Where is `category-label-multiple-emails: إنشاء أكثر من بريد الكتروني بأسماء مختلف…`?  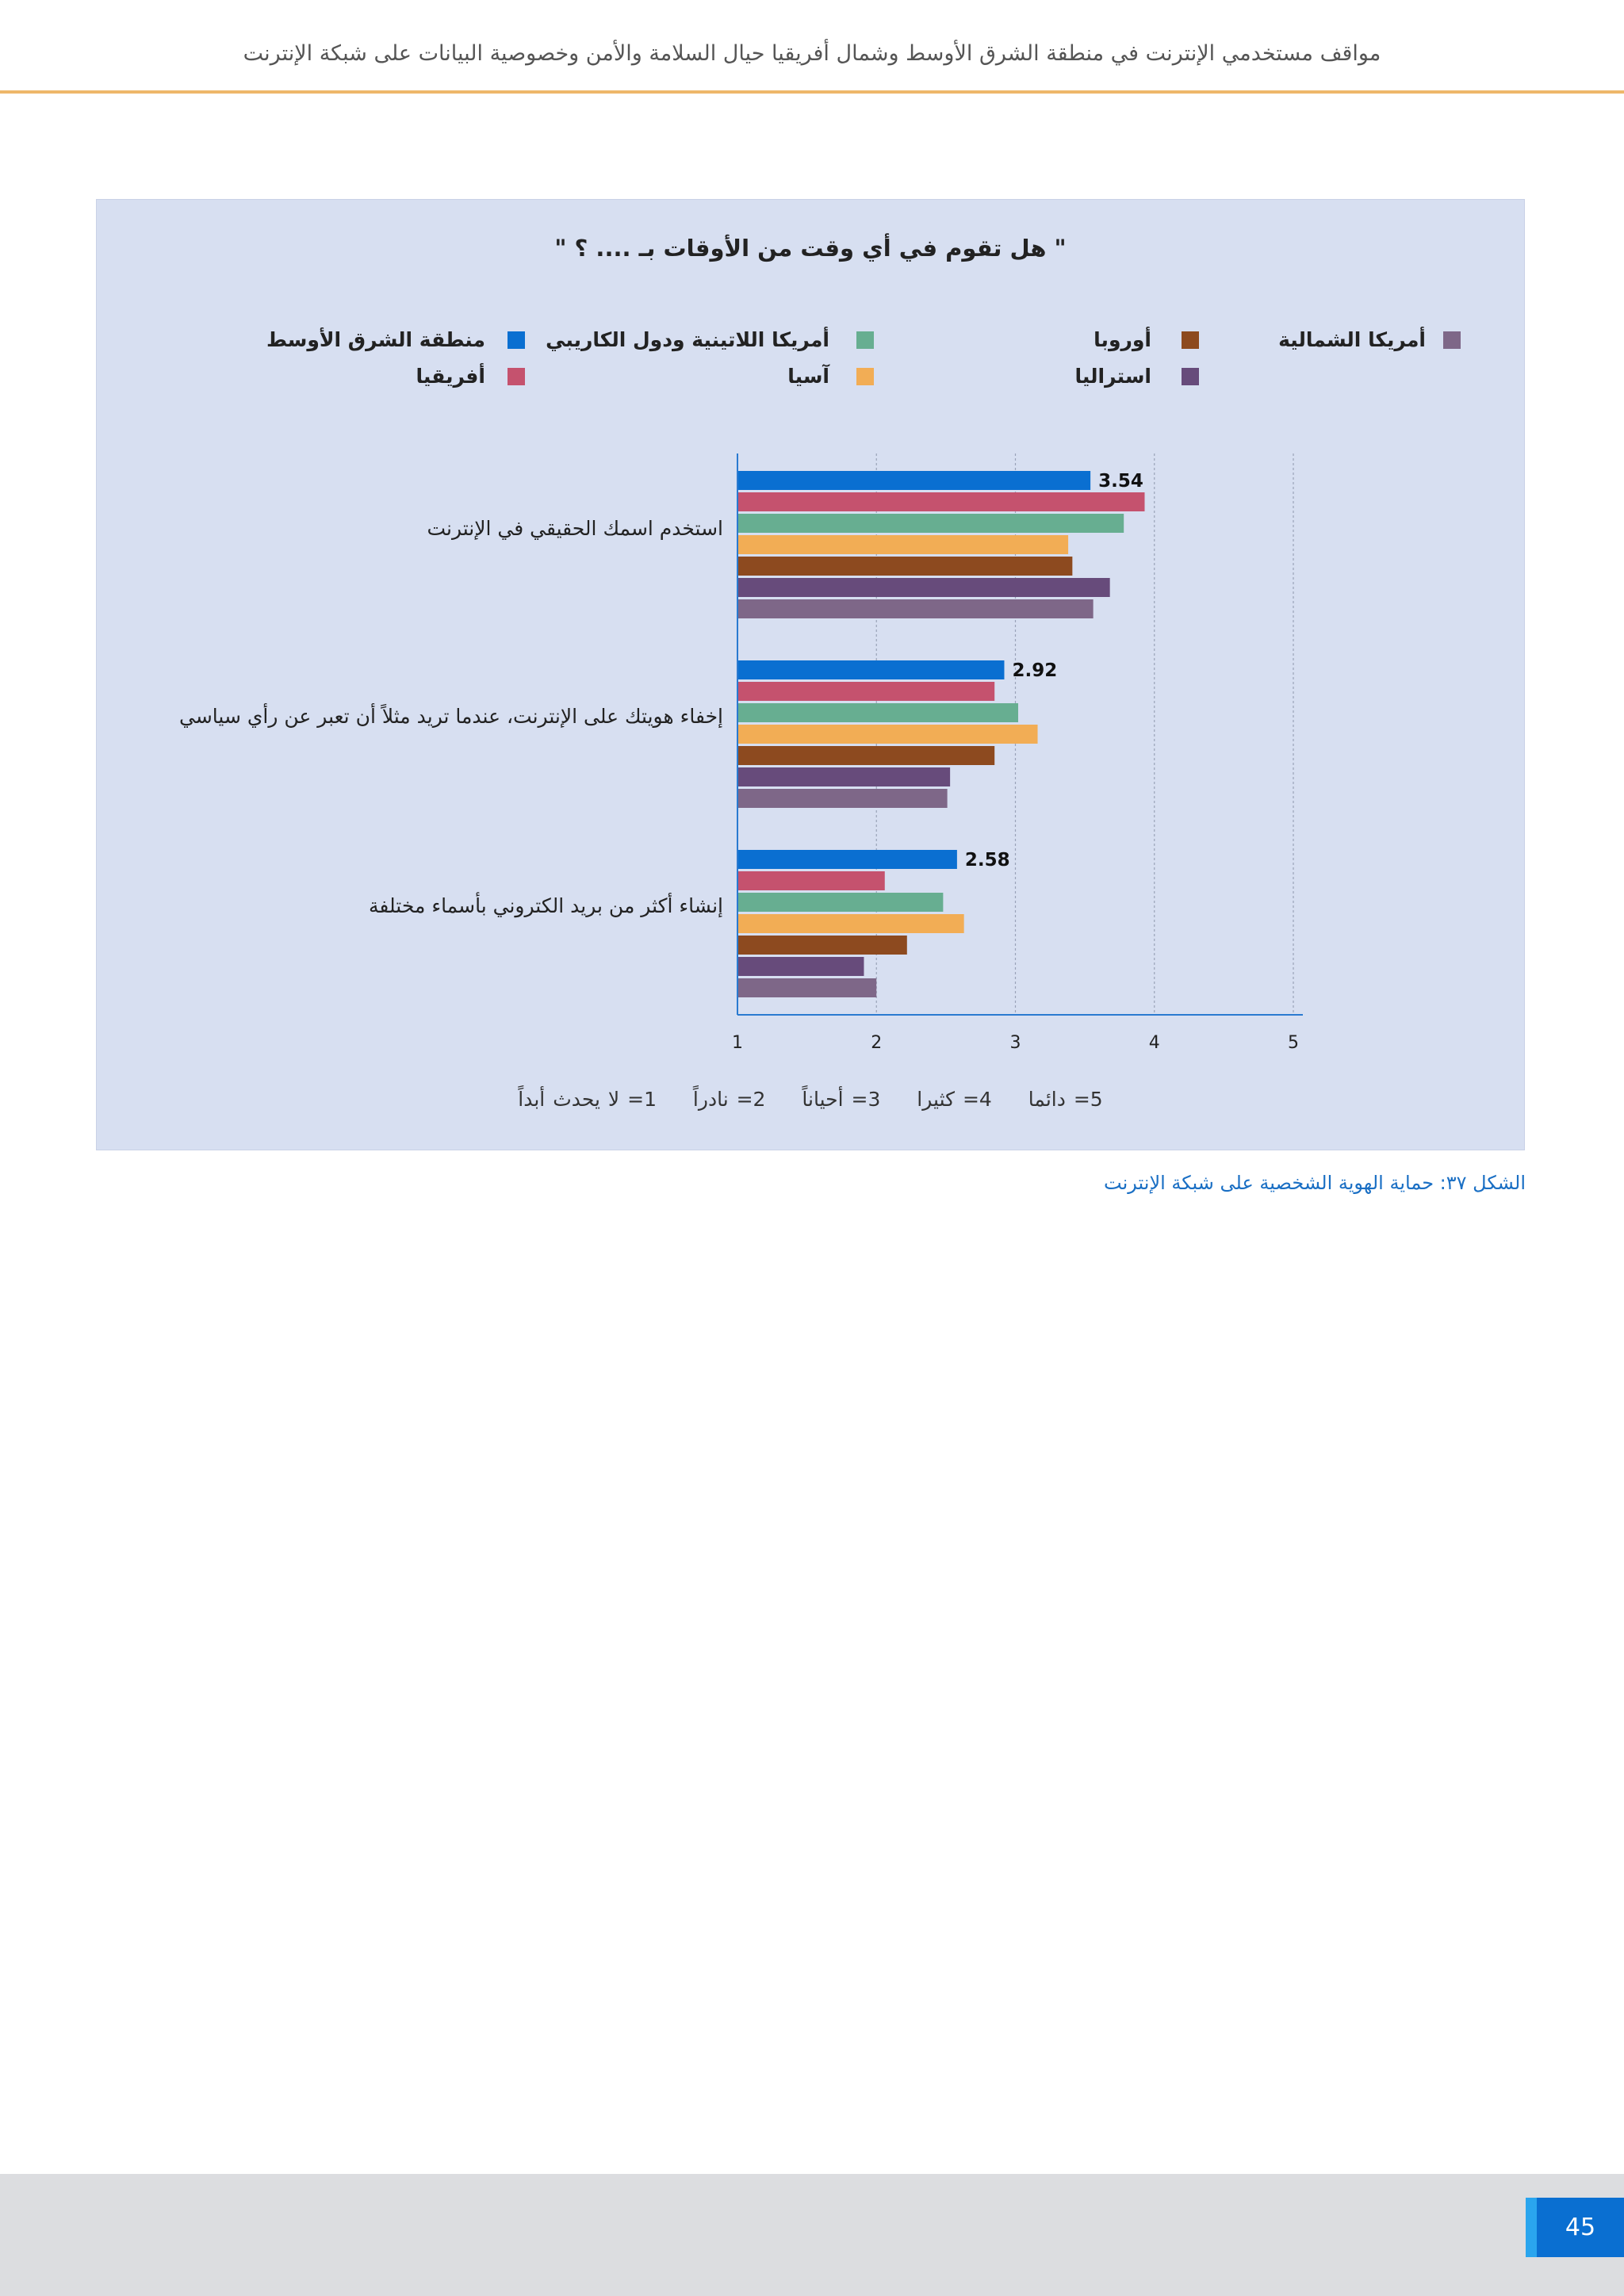 category-label-multiple-emails: إنشاء أكثر من بريد الكتروني بأسماء مختلف… is located at coordinates (545, 906).